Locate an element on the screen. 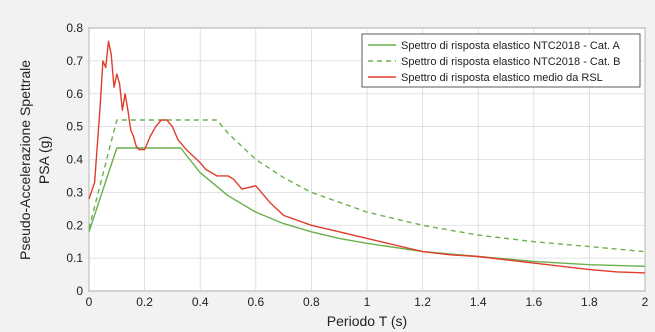  x-tick-label: 1.8 is located at coordinates (589, 302).